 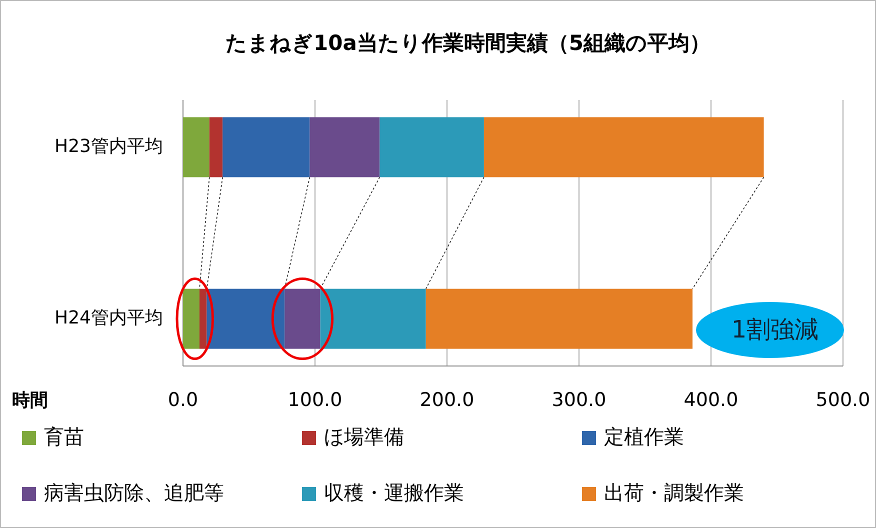 I want to click on x-axis-title: 時間, so click(x=30, y=400).